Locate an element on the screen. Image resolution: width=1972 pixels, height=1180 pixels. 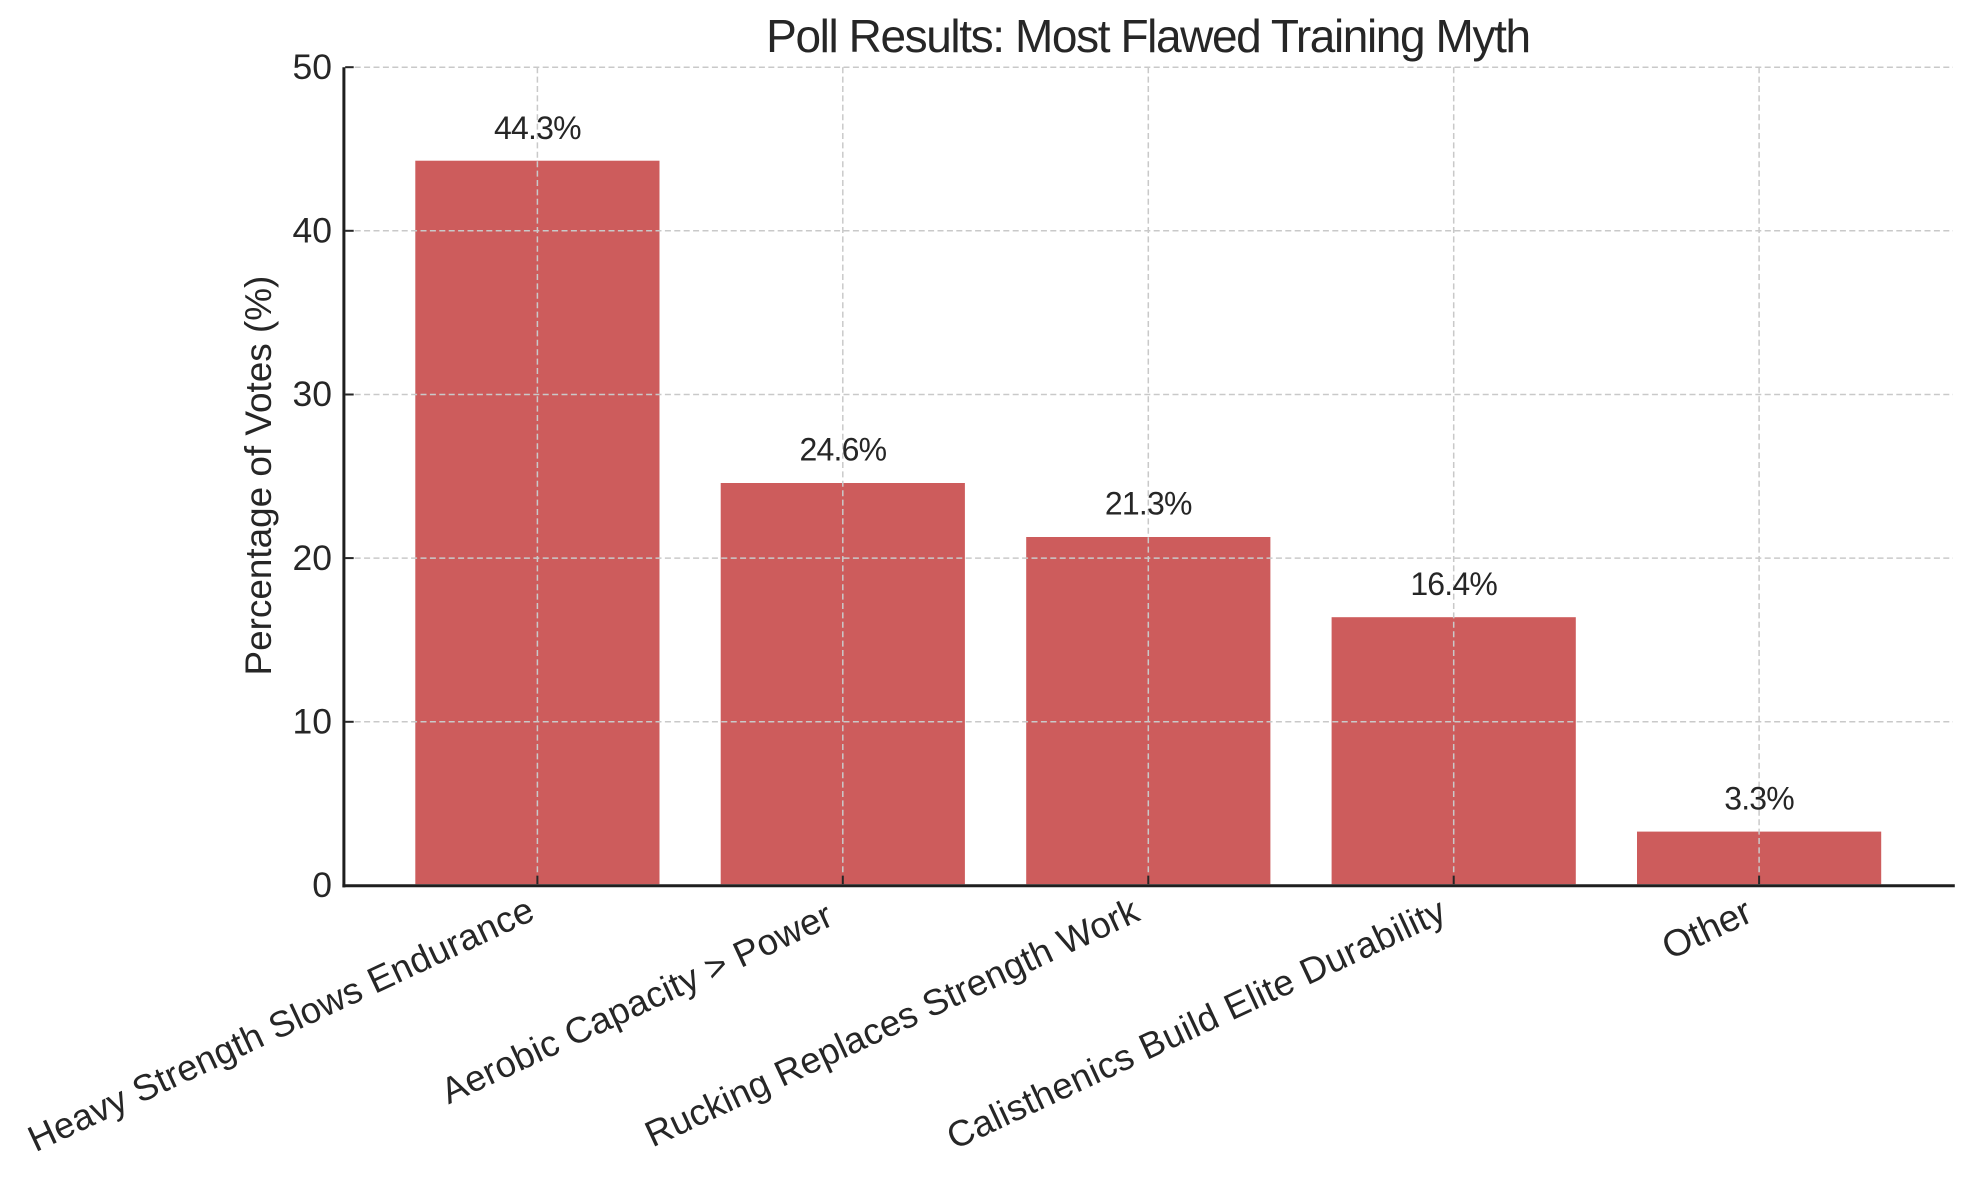
svg-text: 24.6% is located at coordinates (843, 450).